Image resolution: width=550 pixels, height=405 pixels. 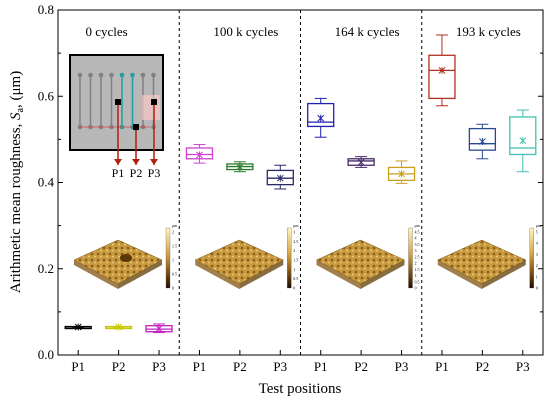 What do you see at coordinates (20, 109) in the screenshot?
I see `y-axis-title-sub: a` at bounding box center [20, 109].